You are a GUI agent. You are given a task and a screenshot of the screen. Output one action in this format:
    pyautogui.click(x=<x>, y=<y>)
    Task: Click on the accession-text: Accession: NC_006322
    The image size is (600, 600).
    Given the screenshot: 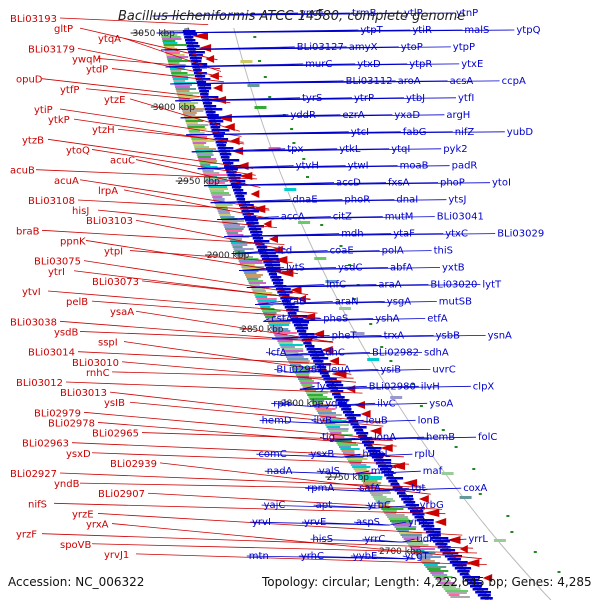 What is the action you would take?
    pyautogui.click(x=76, y=582)
    